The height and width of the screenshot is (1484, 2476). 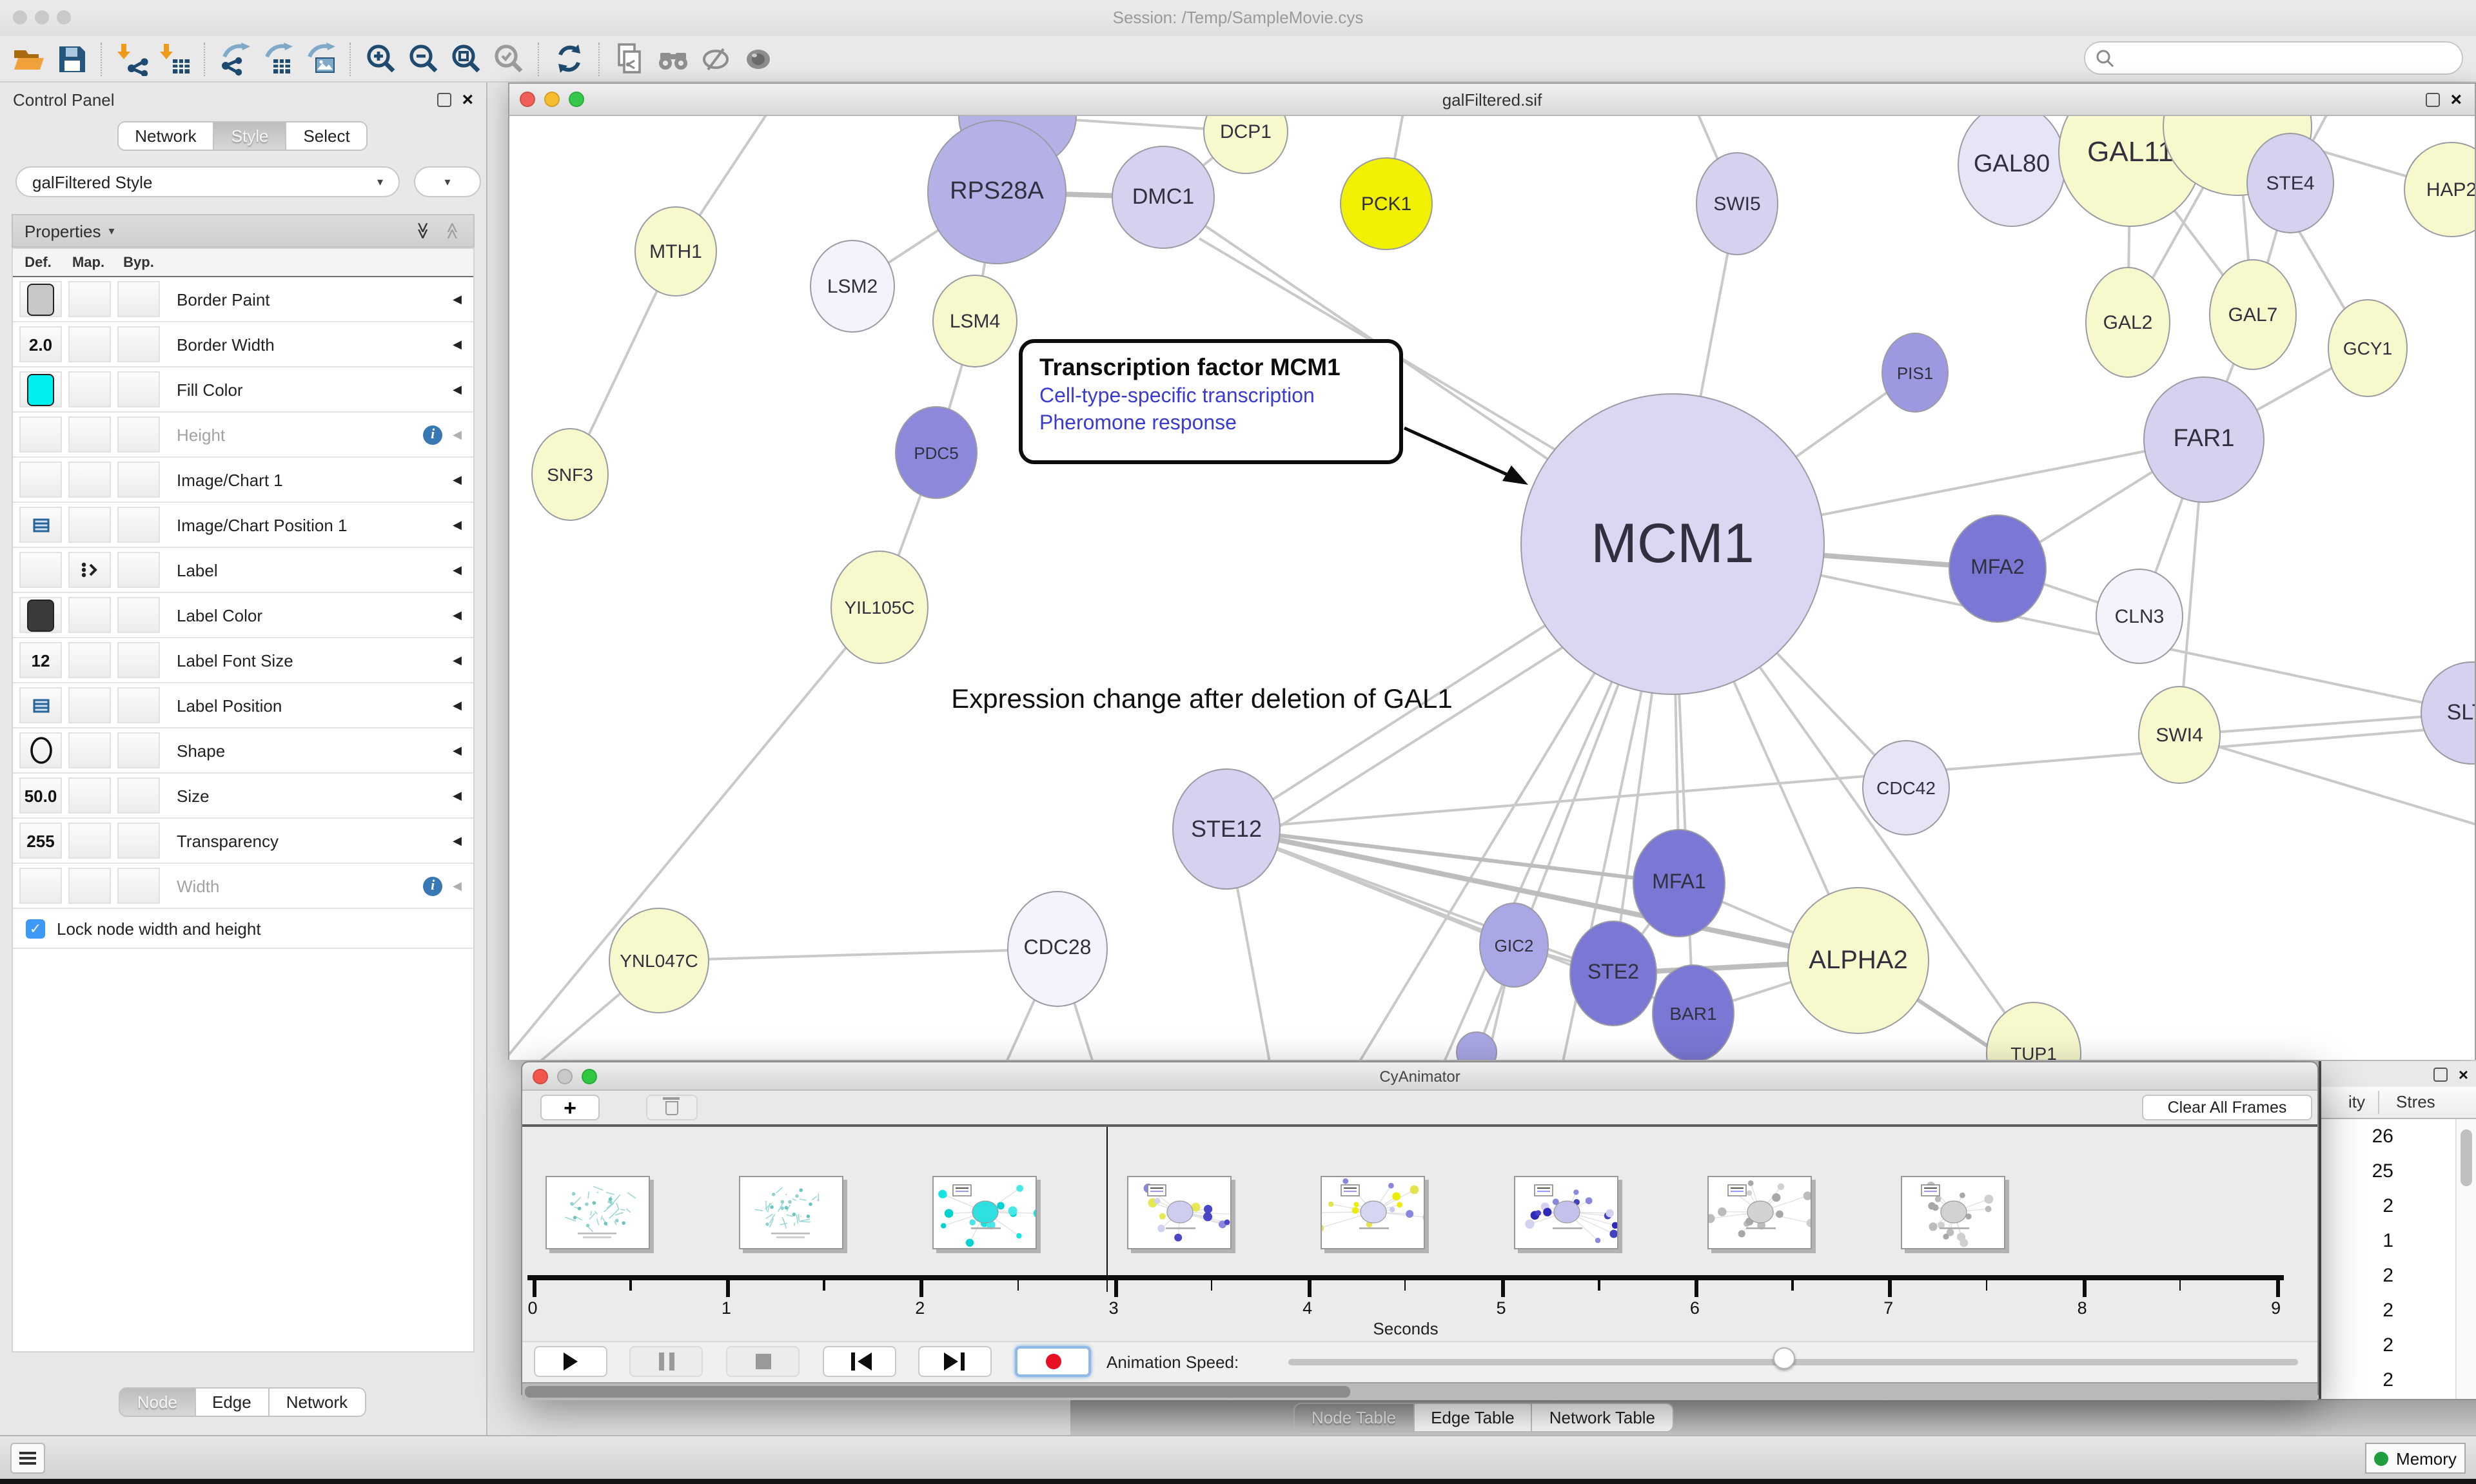 I want to click on prop-def-cell: 50.0, so click(x=40, y=795).